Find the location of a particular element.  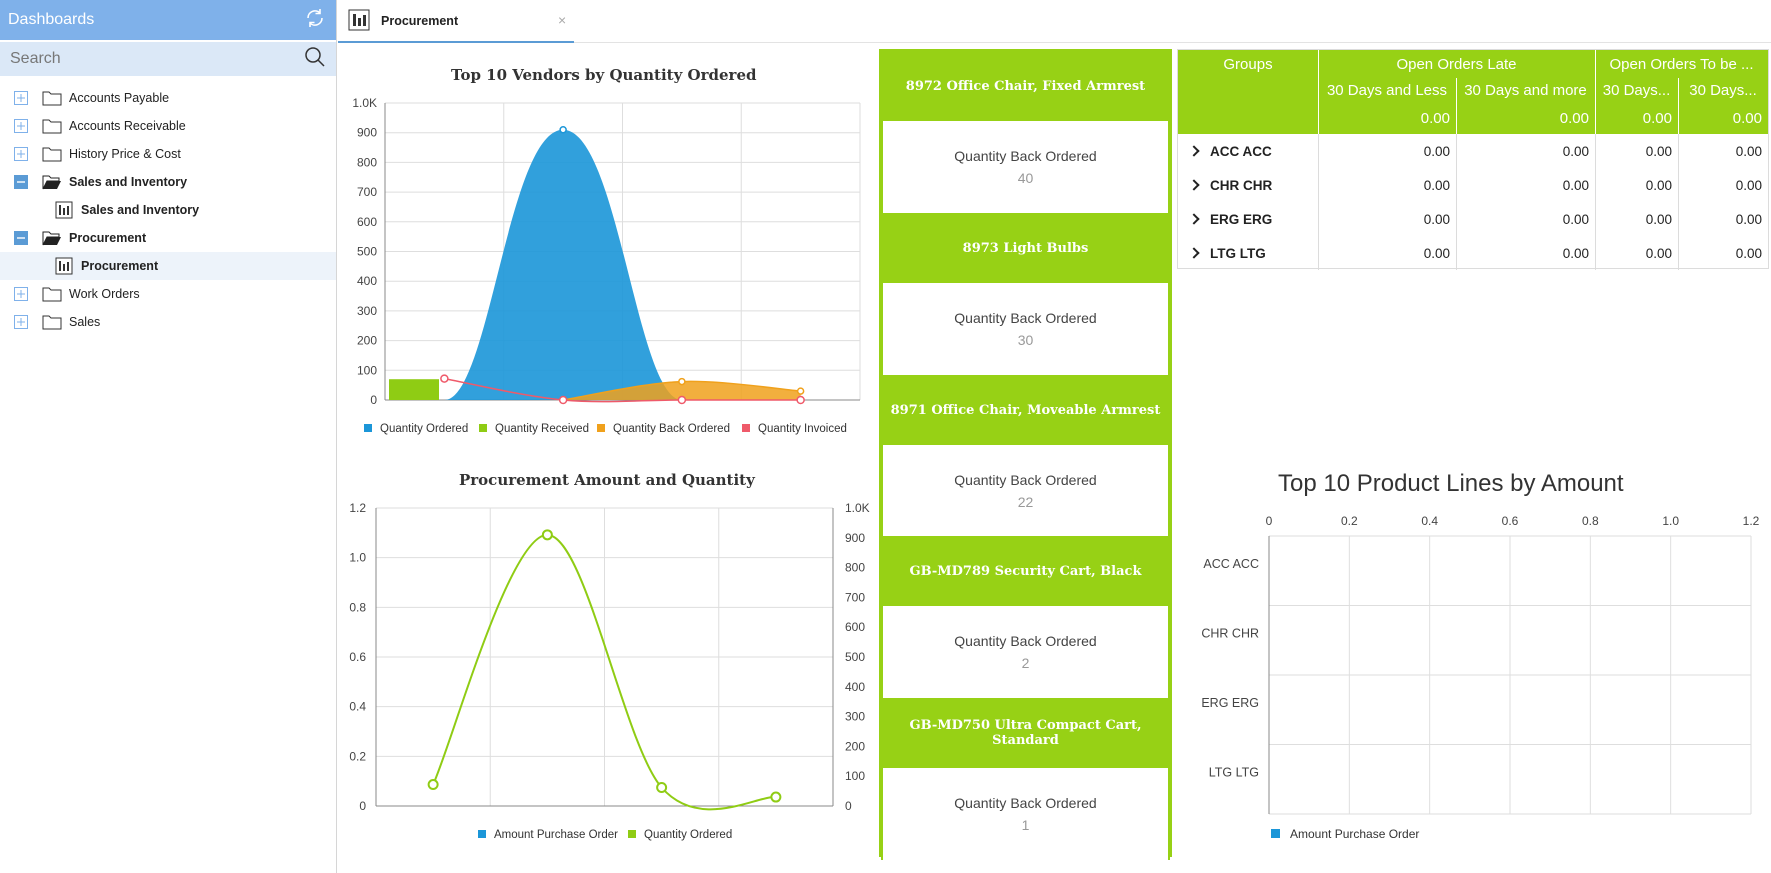

tree-item-history-price-cost: History Price & Cost is located at coordinates (168, 154).